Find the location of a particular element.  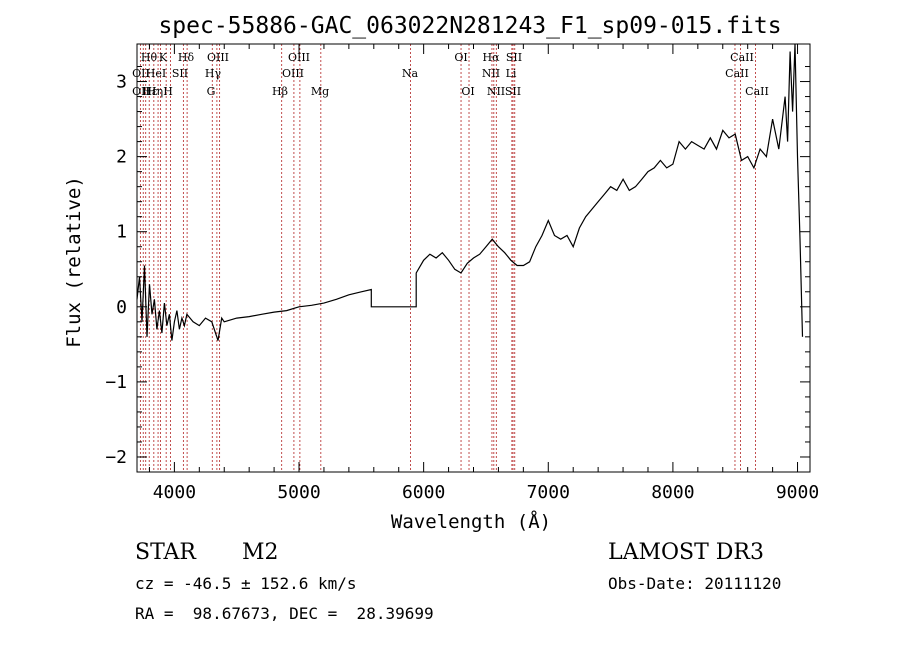

spectral-line-label: Hθ is located at coordinates (149, 57).